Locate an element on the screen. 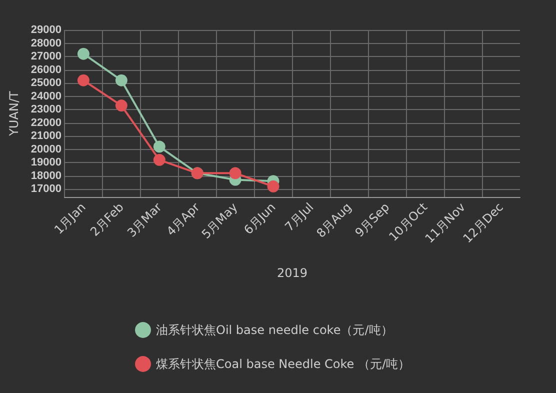  legend-label: 煤系针状焦Coal base Needle Coke （元/吨） is located at coordinates (283, 364).